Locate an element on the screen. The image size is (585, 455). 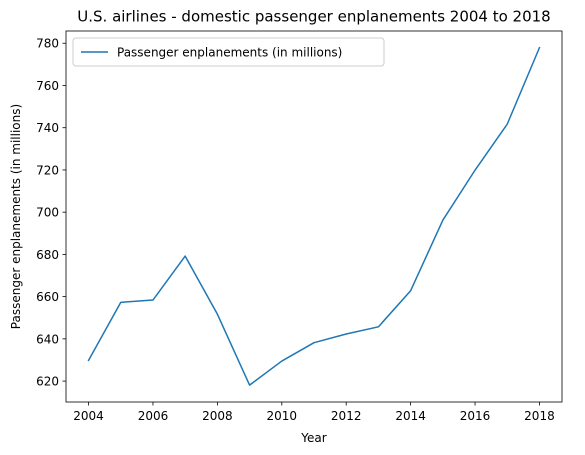
x-axis-ticks: 2004 2006 2008 2010 2012 2014 2016 2018 is located at coordinates (314, 412).